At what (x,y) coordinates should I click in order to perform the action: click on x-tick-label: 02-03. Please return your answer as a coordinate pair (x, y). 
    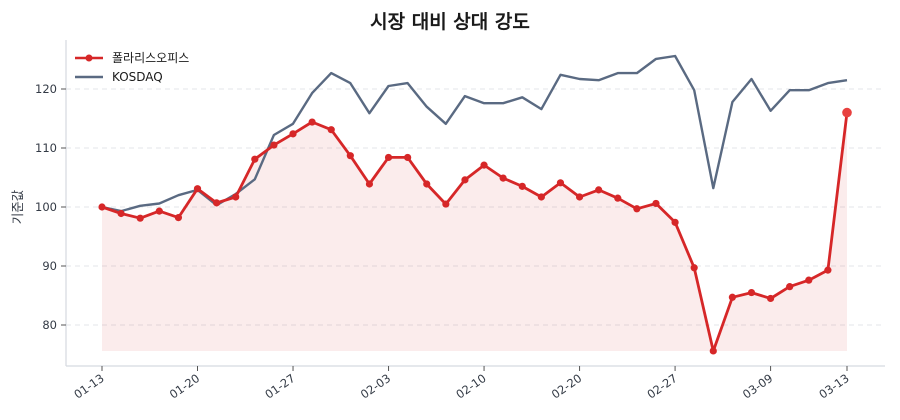
    Looking at the image, I should click on (375, 386).